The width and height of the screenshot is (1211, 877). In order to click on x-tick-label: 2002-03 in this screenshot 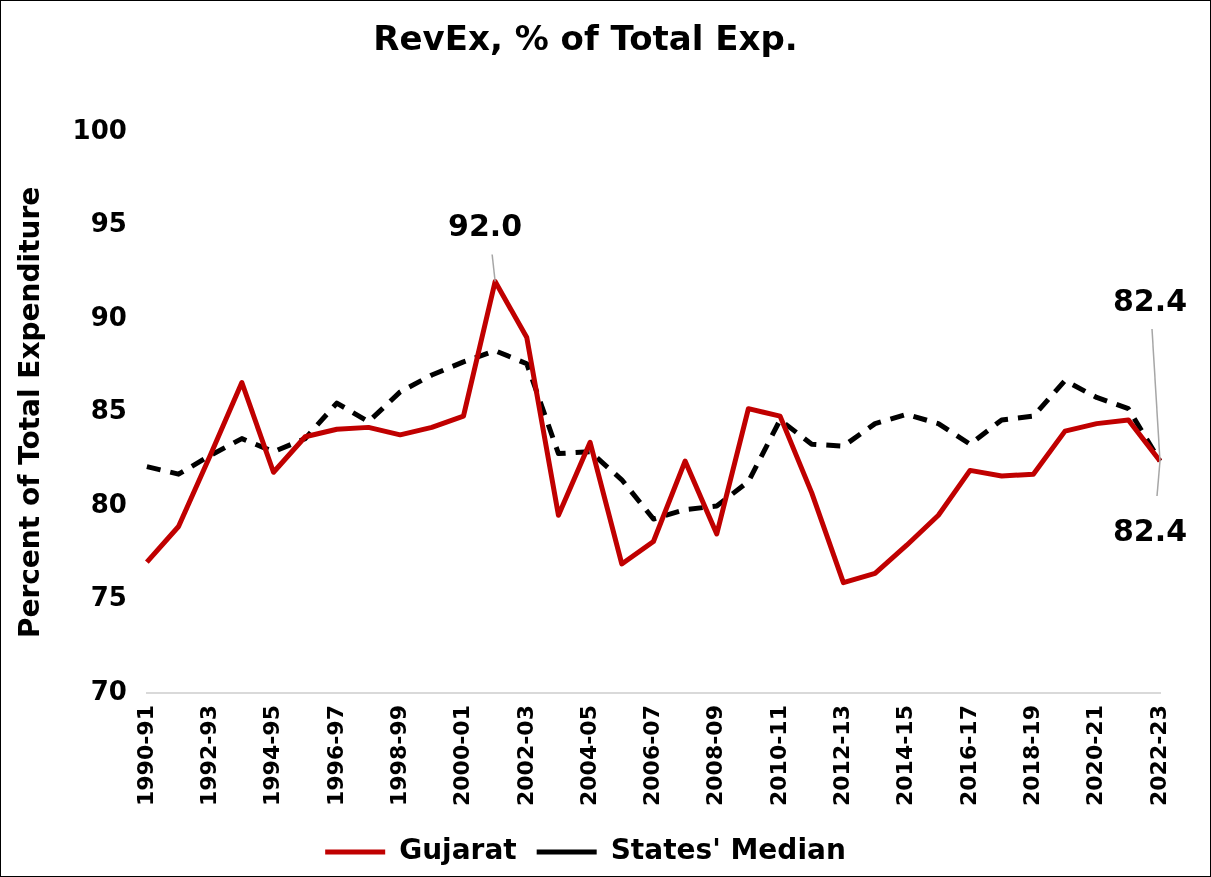, I will do `click(525, 756)`.